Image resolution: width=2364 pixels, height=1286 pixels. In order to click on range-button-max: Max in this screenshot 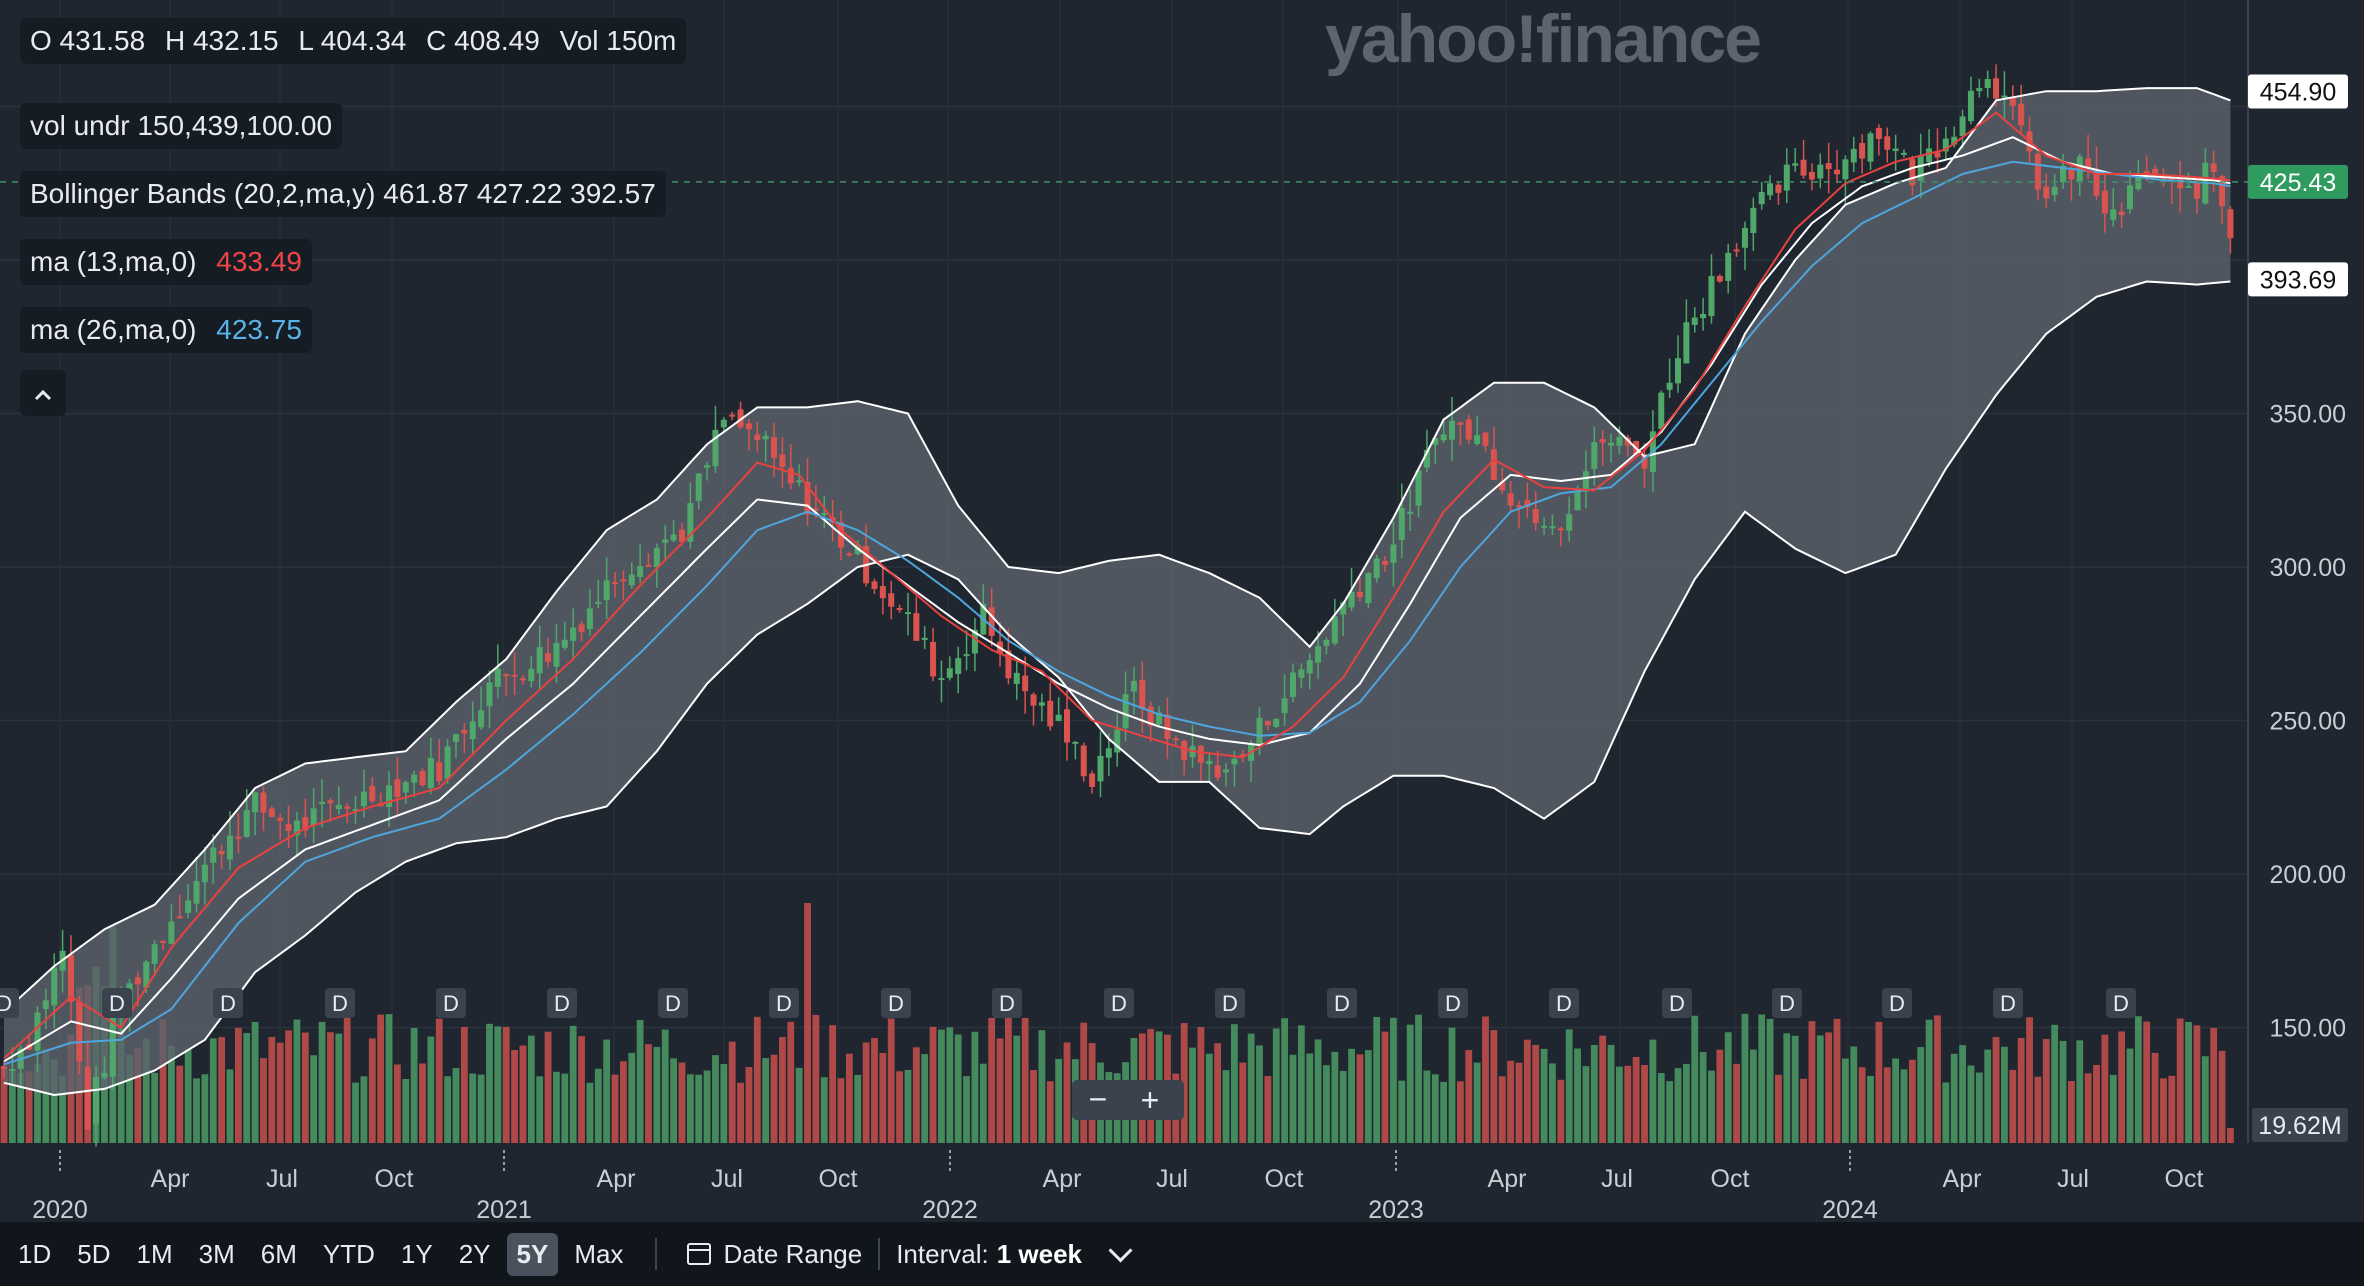, I will do `click(599, 1253)`.